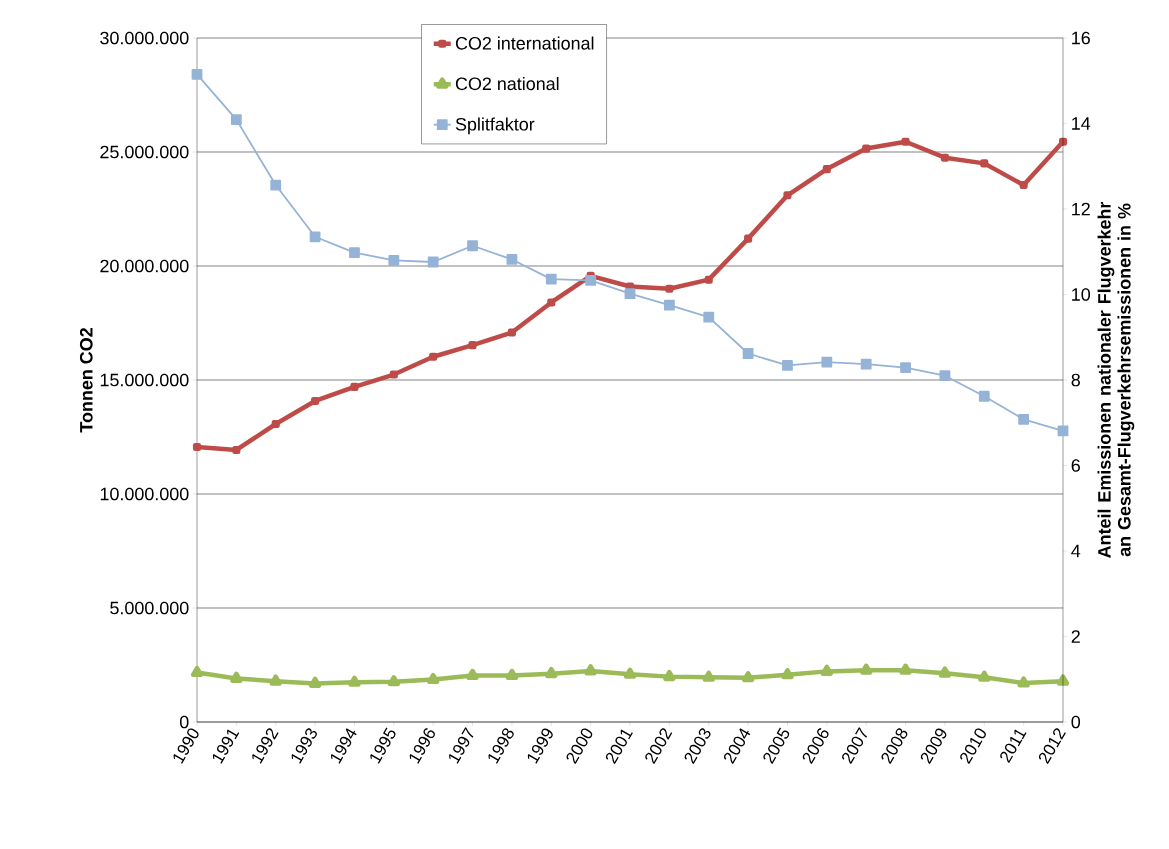 The width and height of the screenshot is (1169, 849). Describe the element at coordinates (144, 494) in the screenshot. I see `y-tick-label: 10.000.000` at that location.